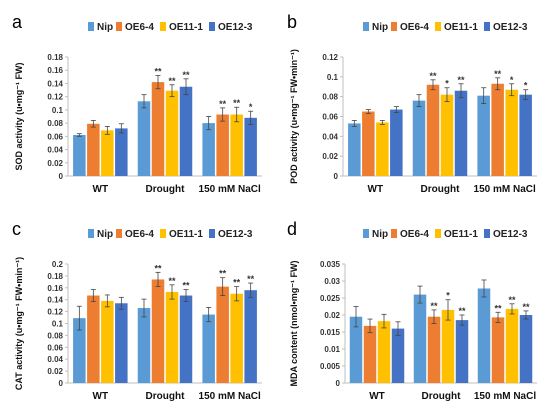  Describe the element at coordinates (330, 366) in the screenshot. I see `y-tick-label: 0.005` at that location.